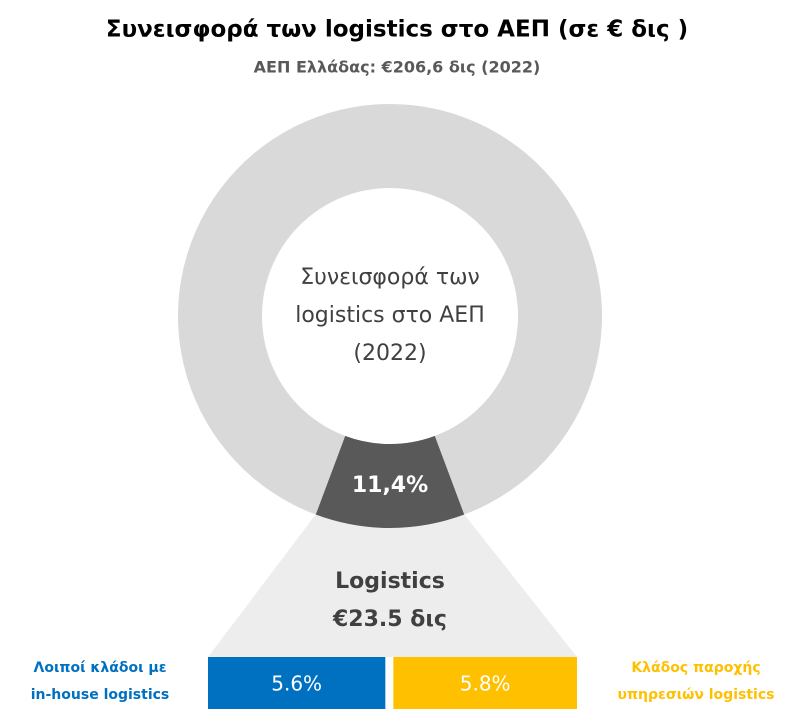 This screenshot has height=709, width=795. I want to click on category-label: Κλάδος παροχής, so click(695, 668).